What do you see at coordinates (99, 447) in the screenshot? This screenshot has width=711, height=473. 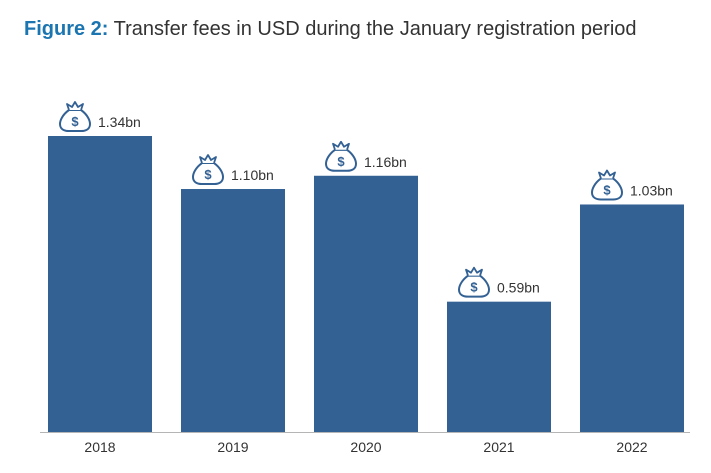 I see `tick-label-2018: 2018` at bounding box center [99, 447].